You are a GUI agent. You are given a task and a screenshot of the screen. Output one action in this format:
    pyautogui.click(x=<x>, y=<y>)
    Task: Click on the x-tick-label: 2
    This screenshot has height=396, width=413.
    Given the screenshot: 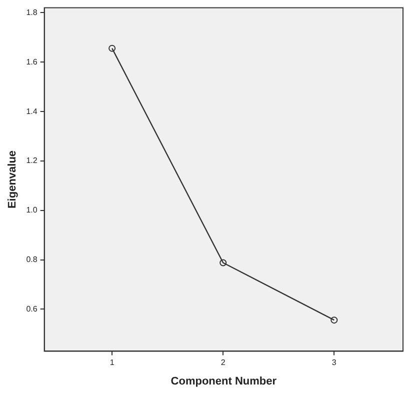 What is the action you would take?
    pyautogui.click(x=223, y=363)
    